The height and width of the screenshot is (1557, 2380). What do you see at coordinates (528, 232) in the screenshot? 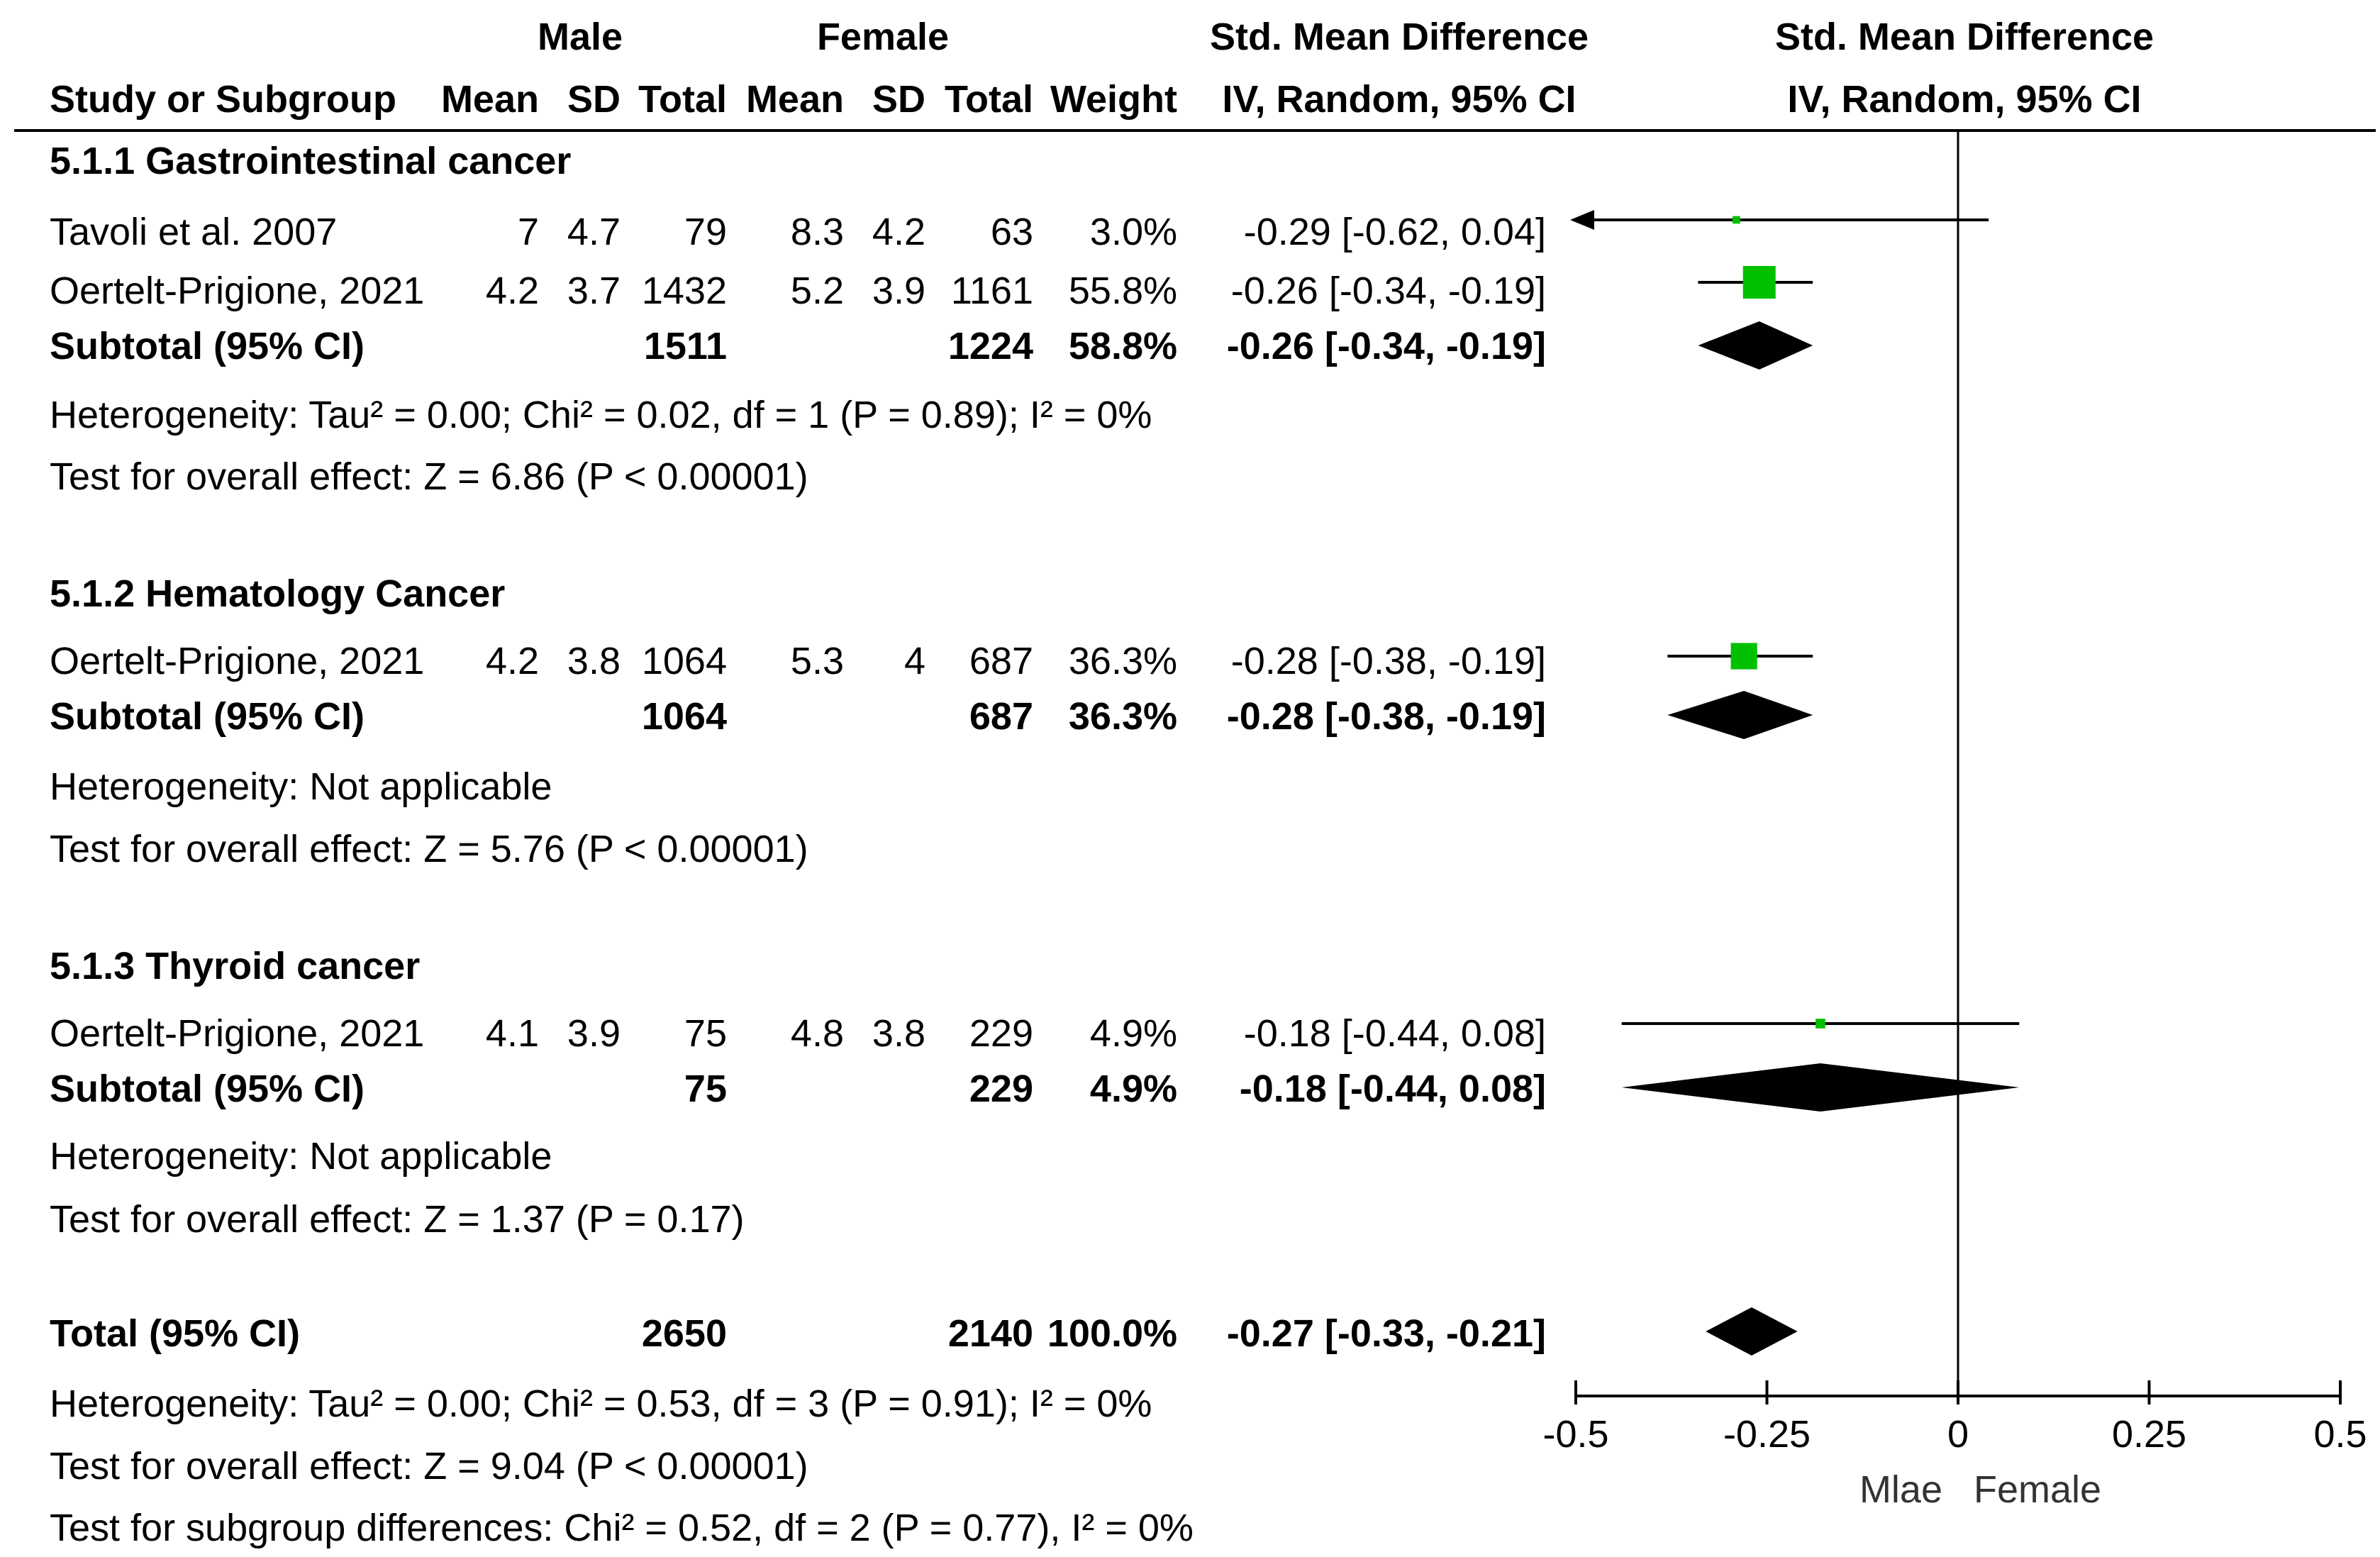
I see `male-mean: 7` at bounding box center [528, 232].